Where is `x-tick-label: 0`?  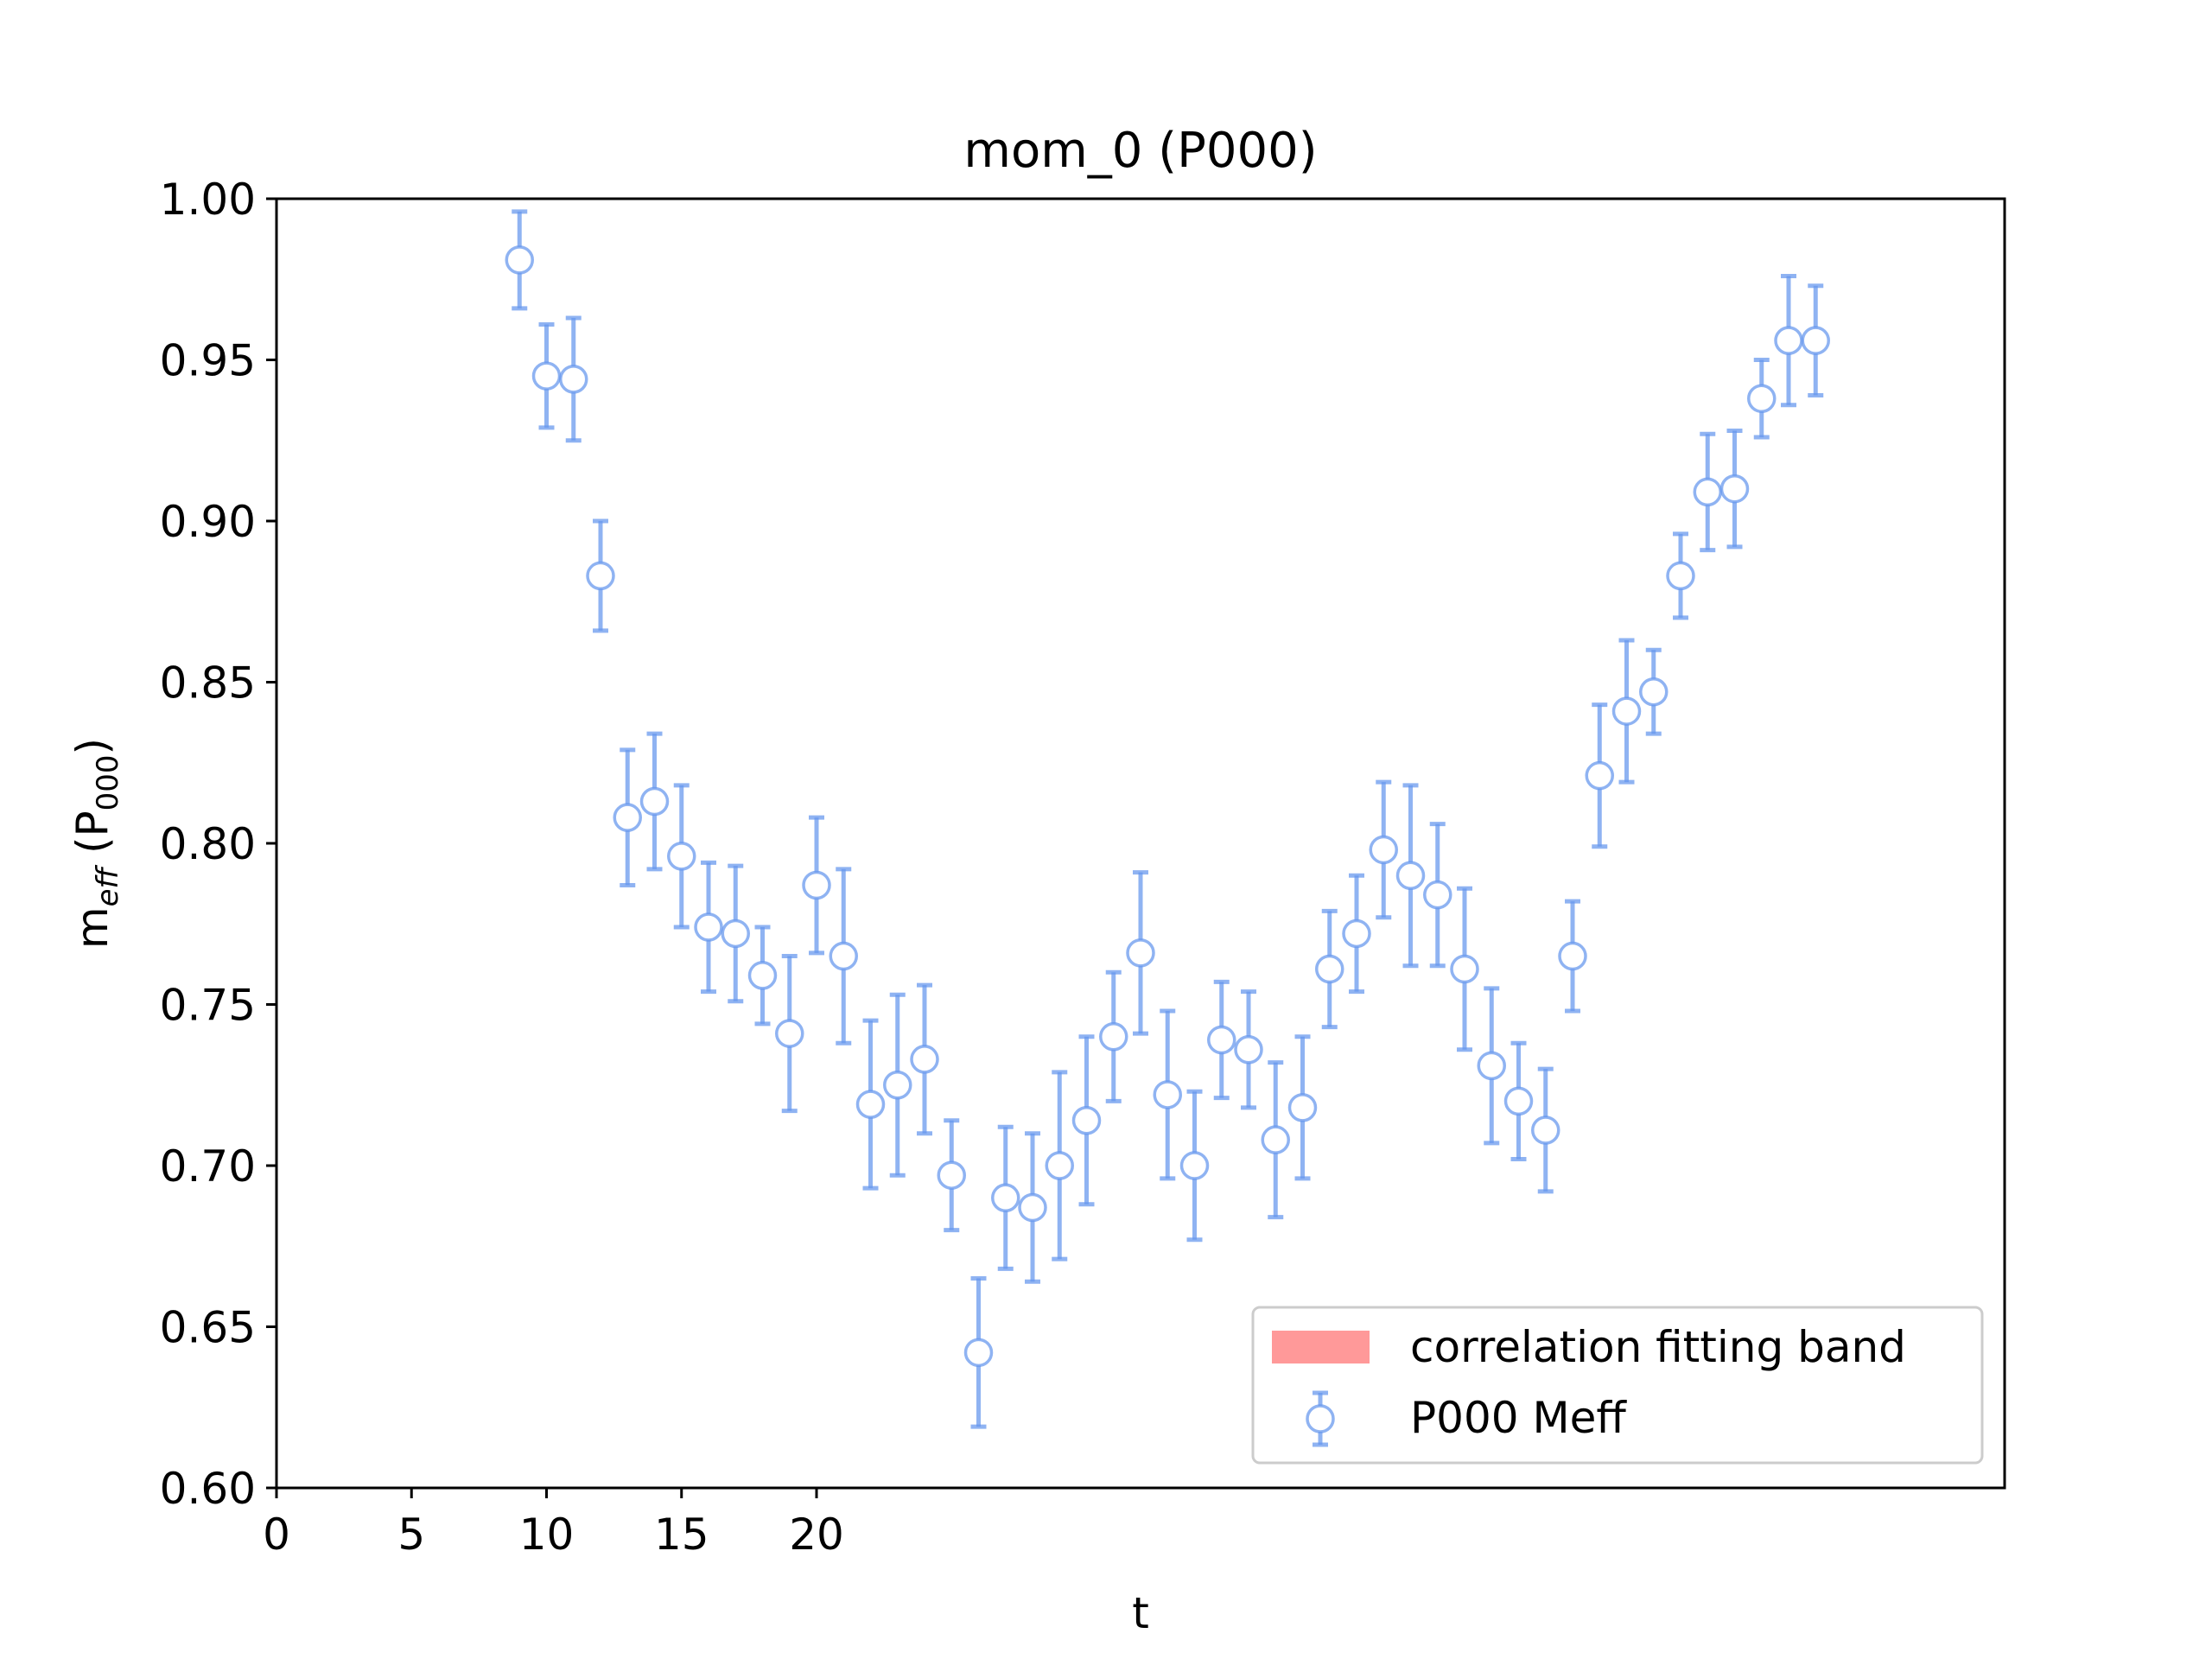
x-tick-label: 0 is located at coordinates (276, 1535).